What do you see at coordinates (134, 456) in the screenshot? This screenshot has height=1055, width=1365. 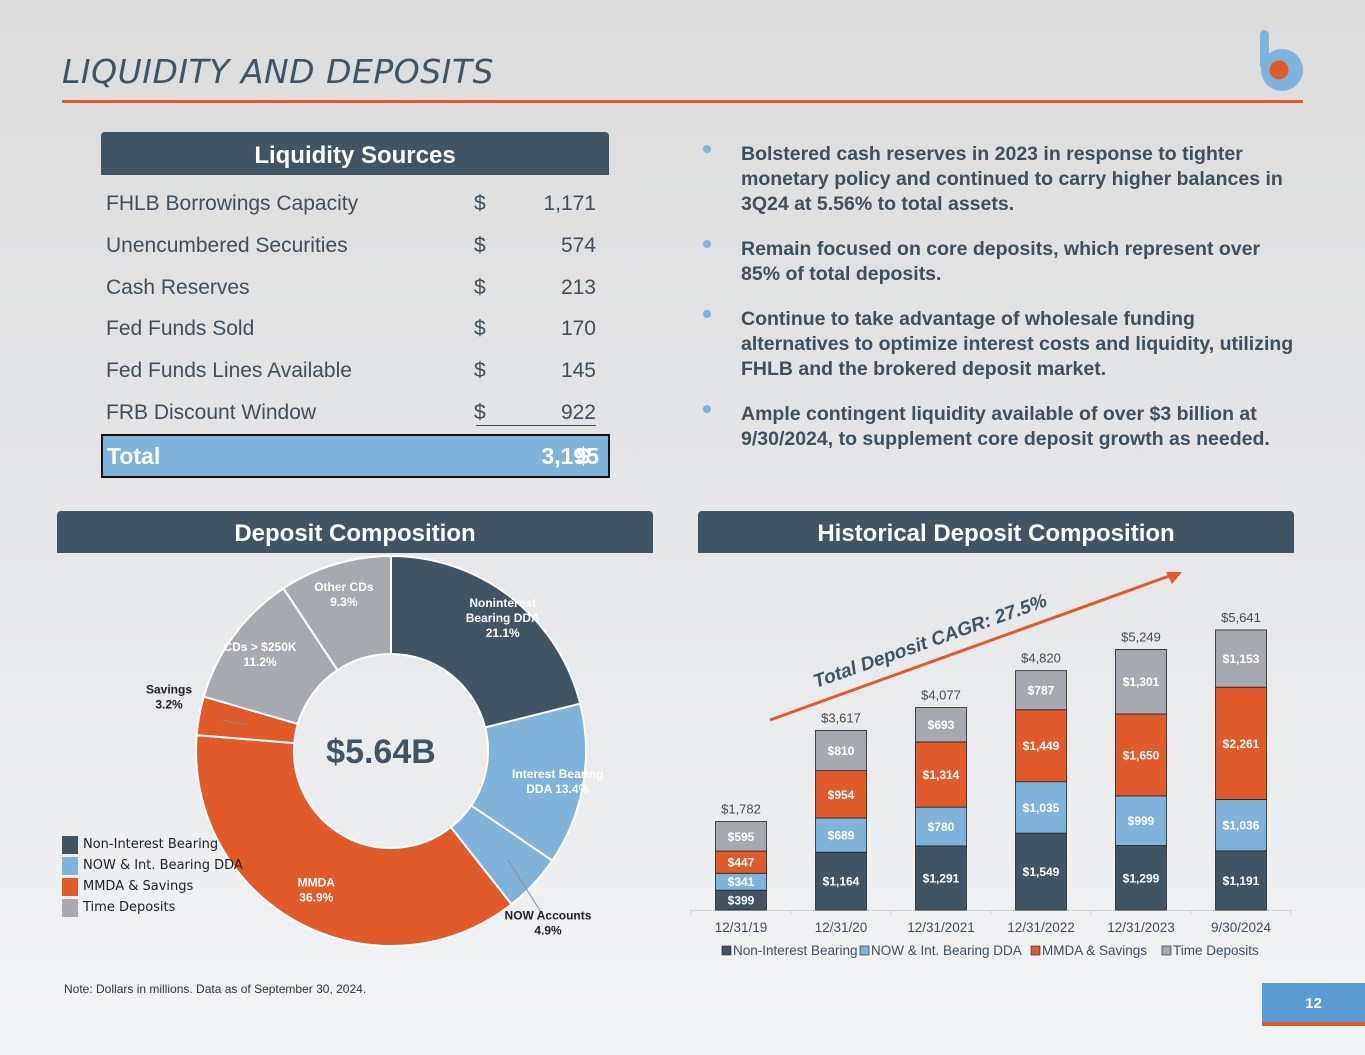 I see `total-label: Total` at bounding box center [134, 456].